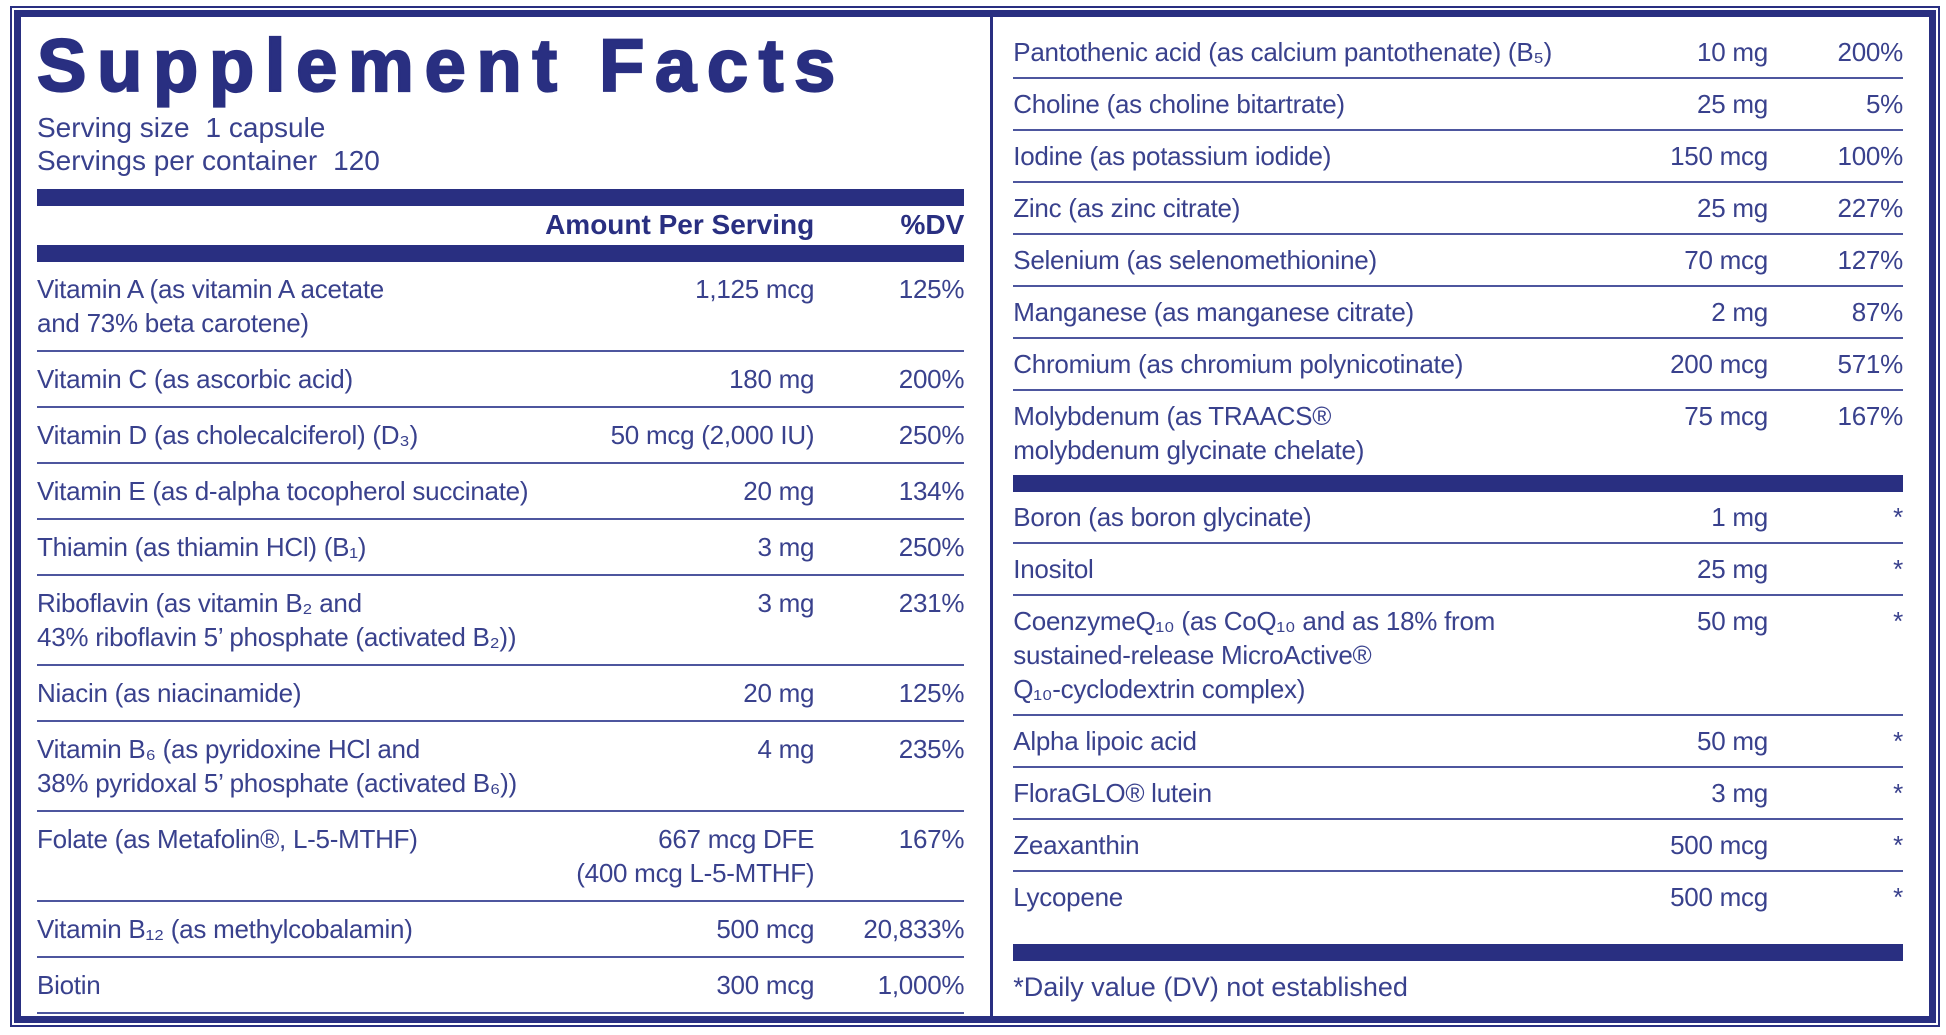  Describe the element at coordinates (695, 856) in the screenshot. I see `nutrient-amount: 667 mcg DFE (400 mcg L-5-MTHF)` at that location.